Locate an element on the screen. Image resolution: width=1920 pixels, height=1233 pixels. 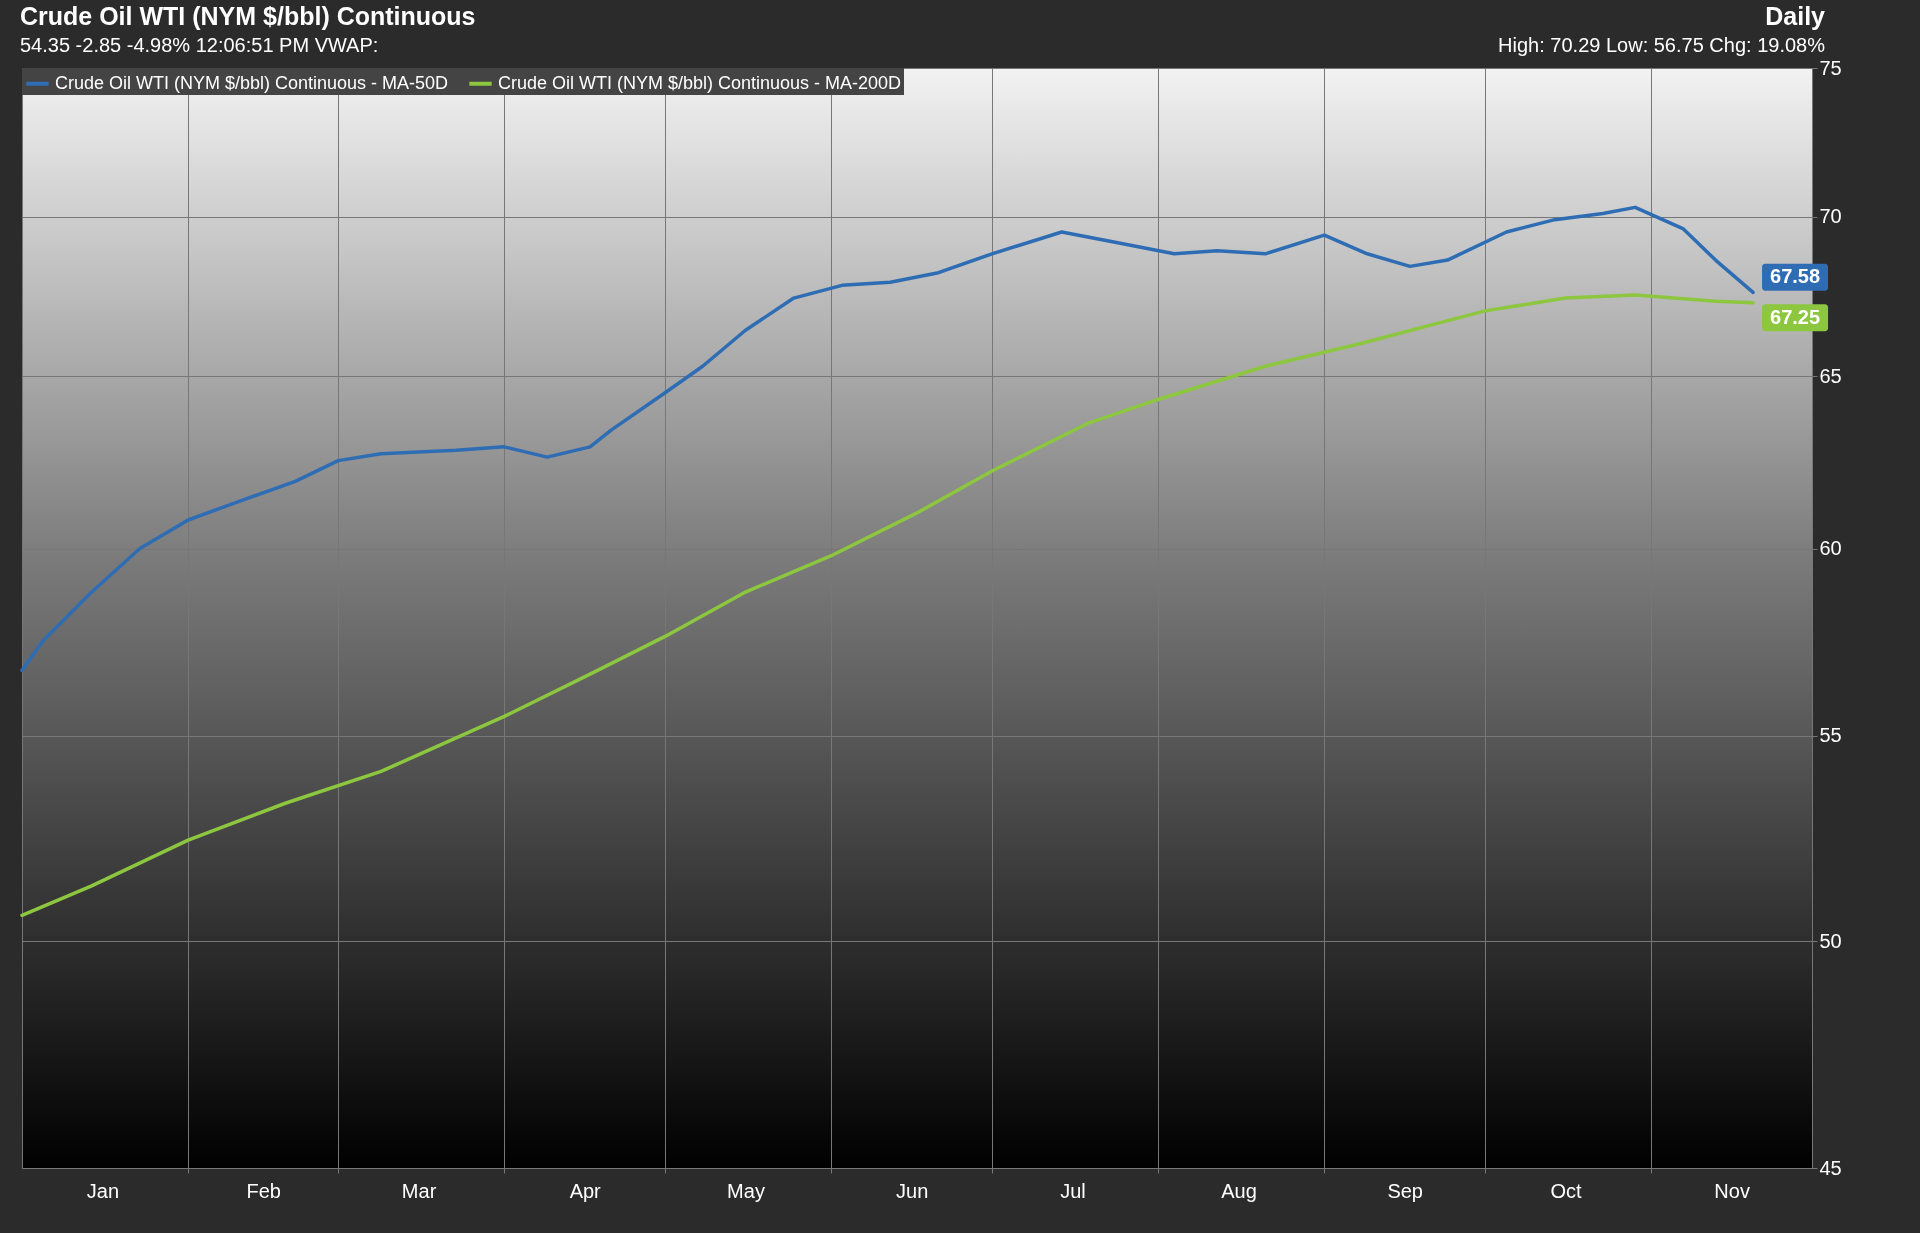
x-tick-label: Jul is located at coordinates (1073, 1190).